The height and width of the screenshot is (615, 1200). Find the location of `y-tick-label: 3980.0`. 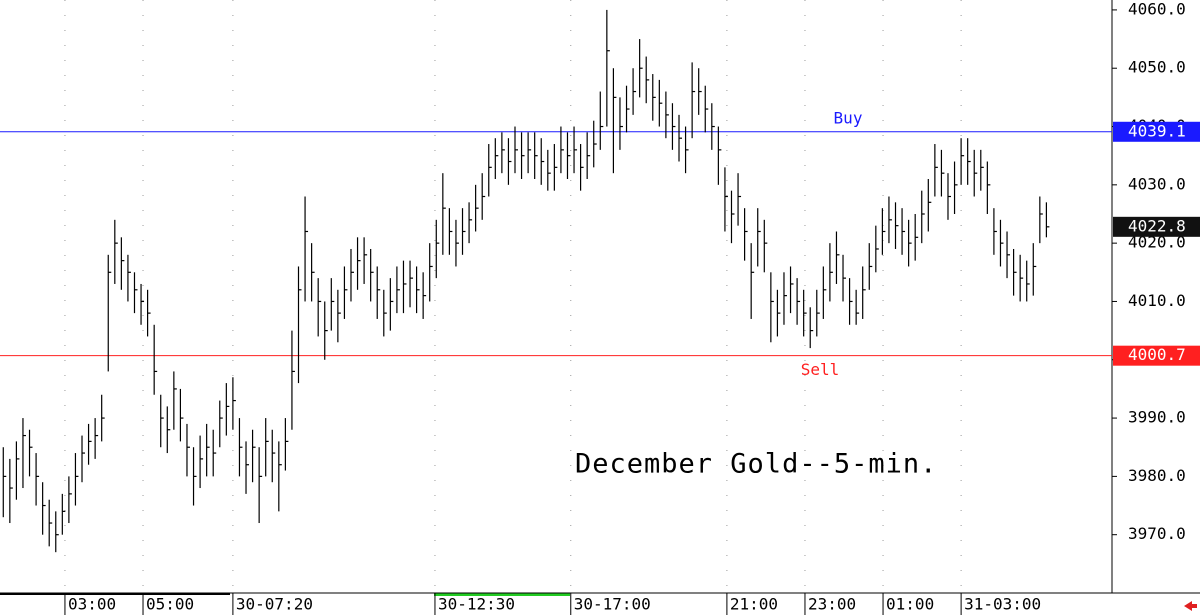

y-tick-label: 3980.0 is located at coordinates (1157, 475).